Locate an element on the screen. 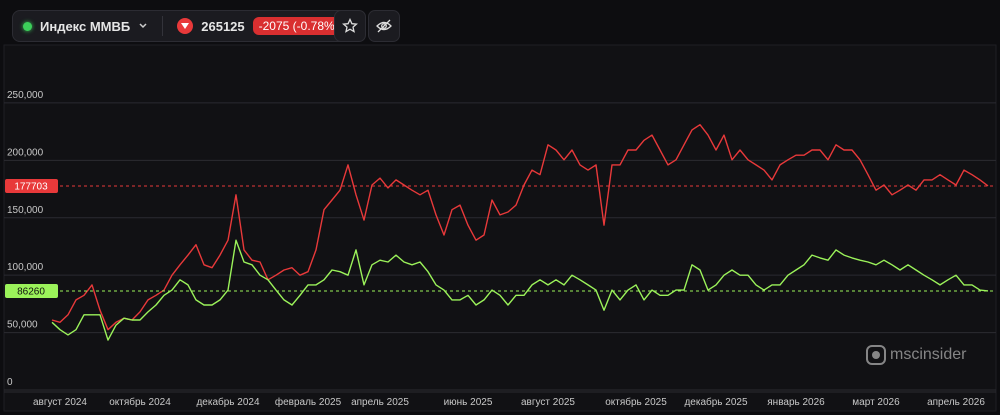 Image resolution: width=1000 pixels, height=415 pixels. x-tick-label: апрель 2025 is located at coordinates (380, 402).